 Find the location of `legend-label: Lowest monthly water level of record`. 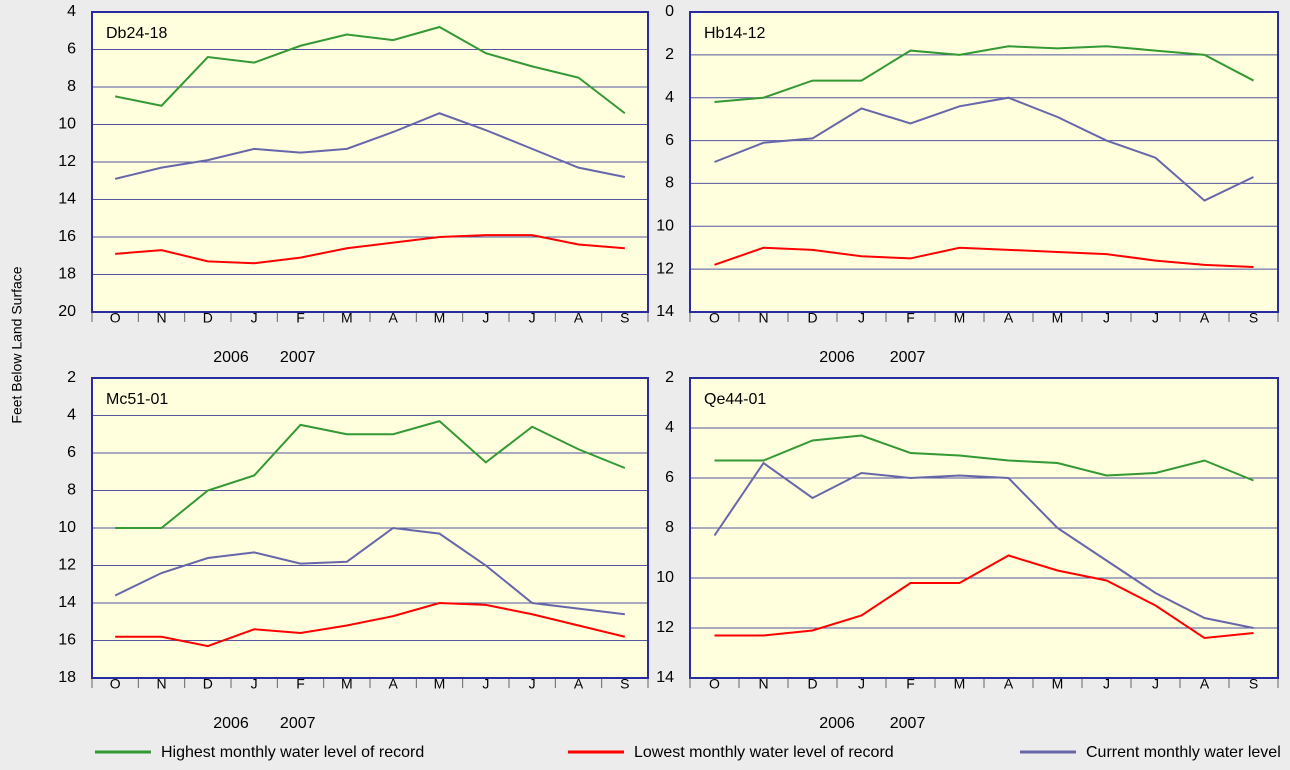

legend-label: Lowest monthly water level of record is located at coordinates (764, 752).